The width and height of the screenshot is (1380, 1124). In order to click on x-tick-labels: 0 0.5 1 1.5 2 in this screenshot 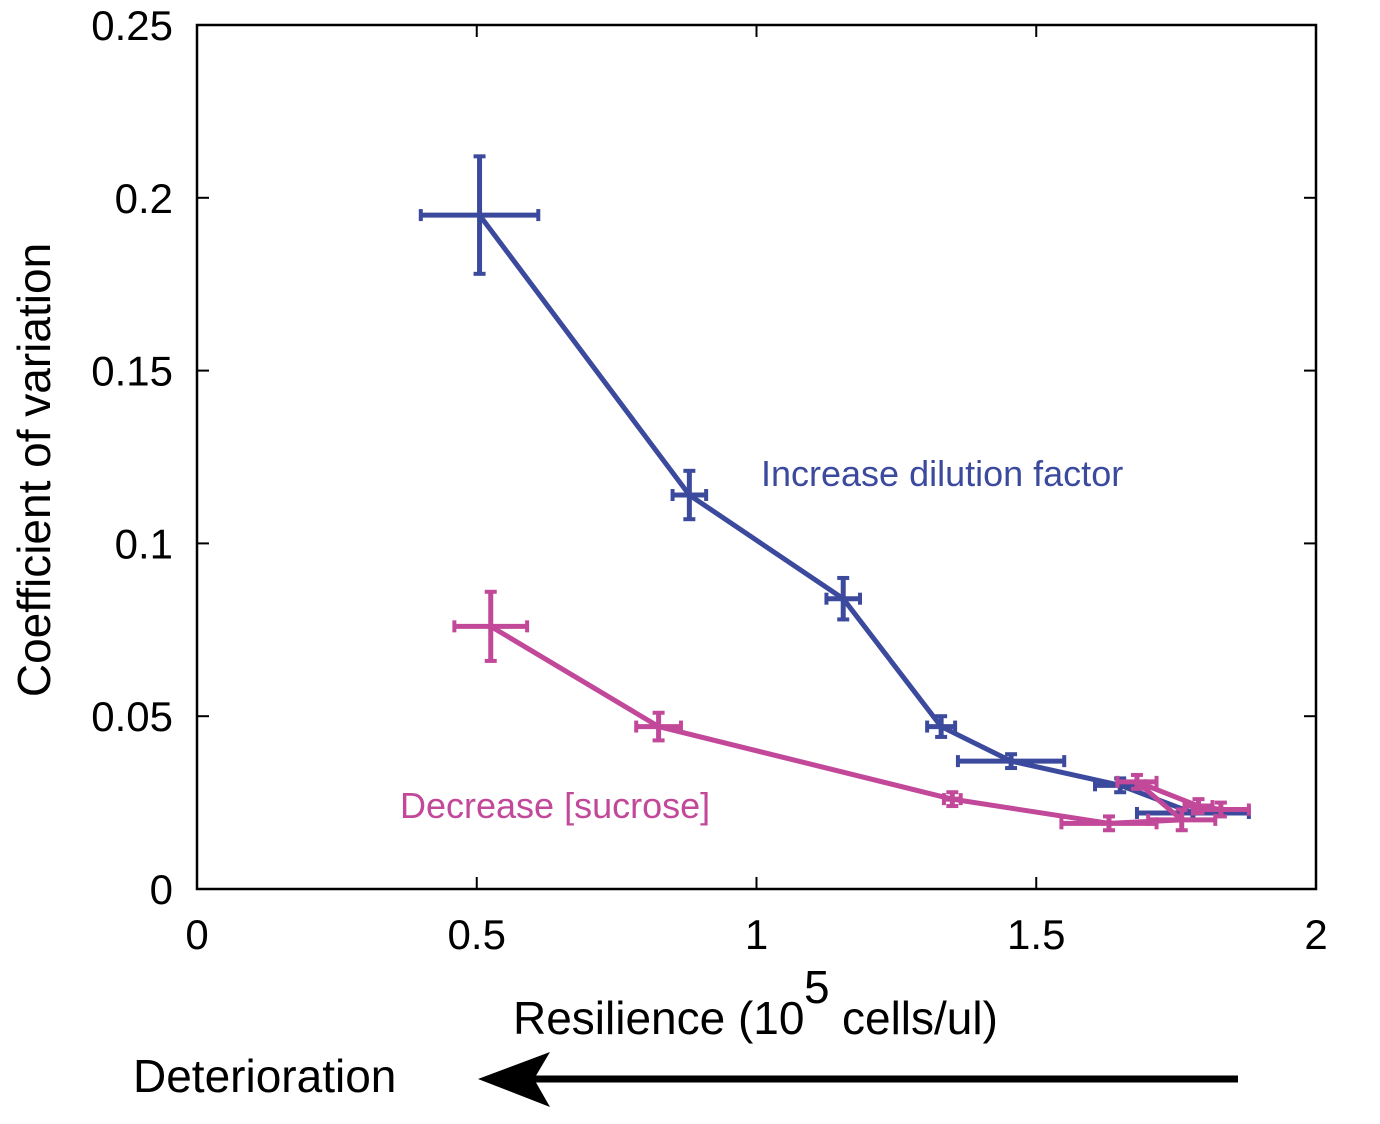, I will do `click(756, 934)`.